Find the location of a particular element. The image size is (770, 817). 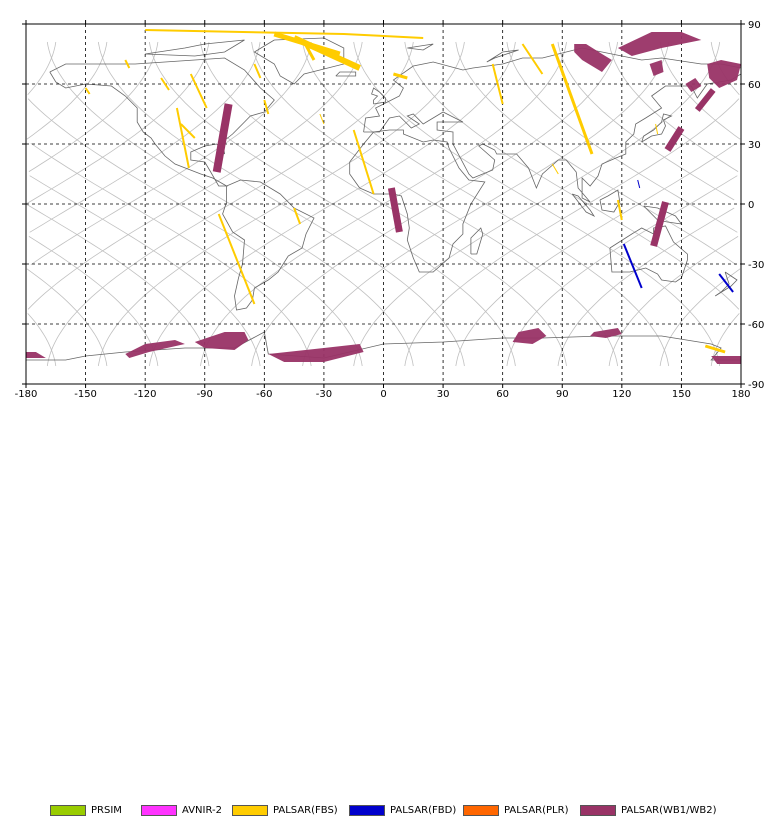

y-tick-label: -90 is located at coordinates (756, 385).